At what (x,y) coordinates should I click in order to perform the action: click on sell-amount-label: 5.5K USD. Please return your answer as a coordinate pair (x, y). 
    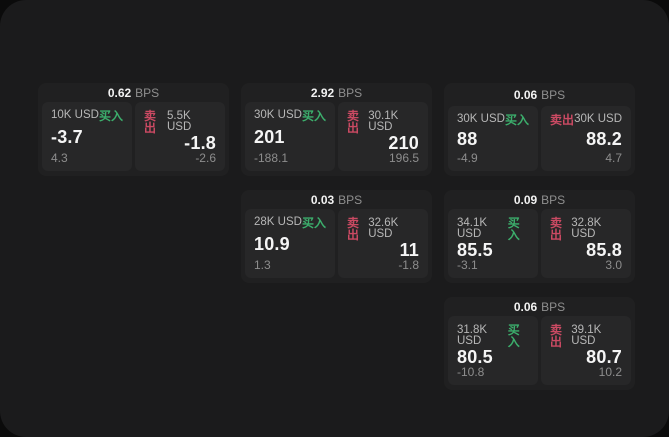
    Looking at the image, I should click on (179, 121).